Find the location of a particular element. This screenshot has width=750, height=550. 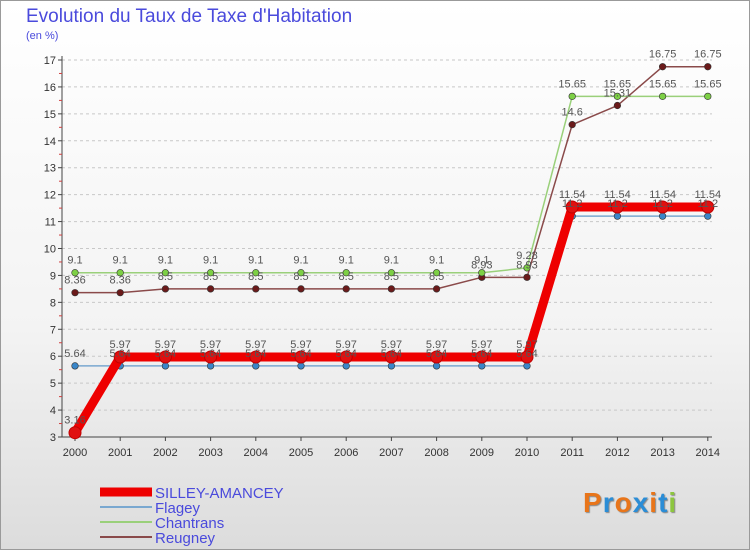

logo-letter: o is located at coordinates (623, 502).